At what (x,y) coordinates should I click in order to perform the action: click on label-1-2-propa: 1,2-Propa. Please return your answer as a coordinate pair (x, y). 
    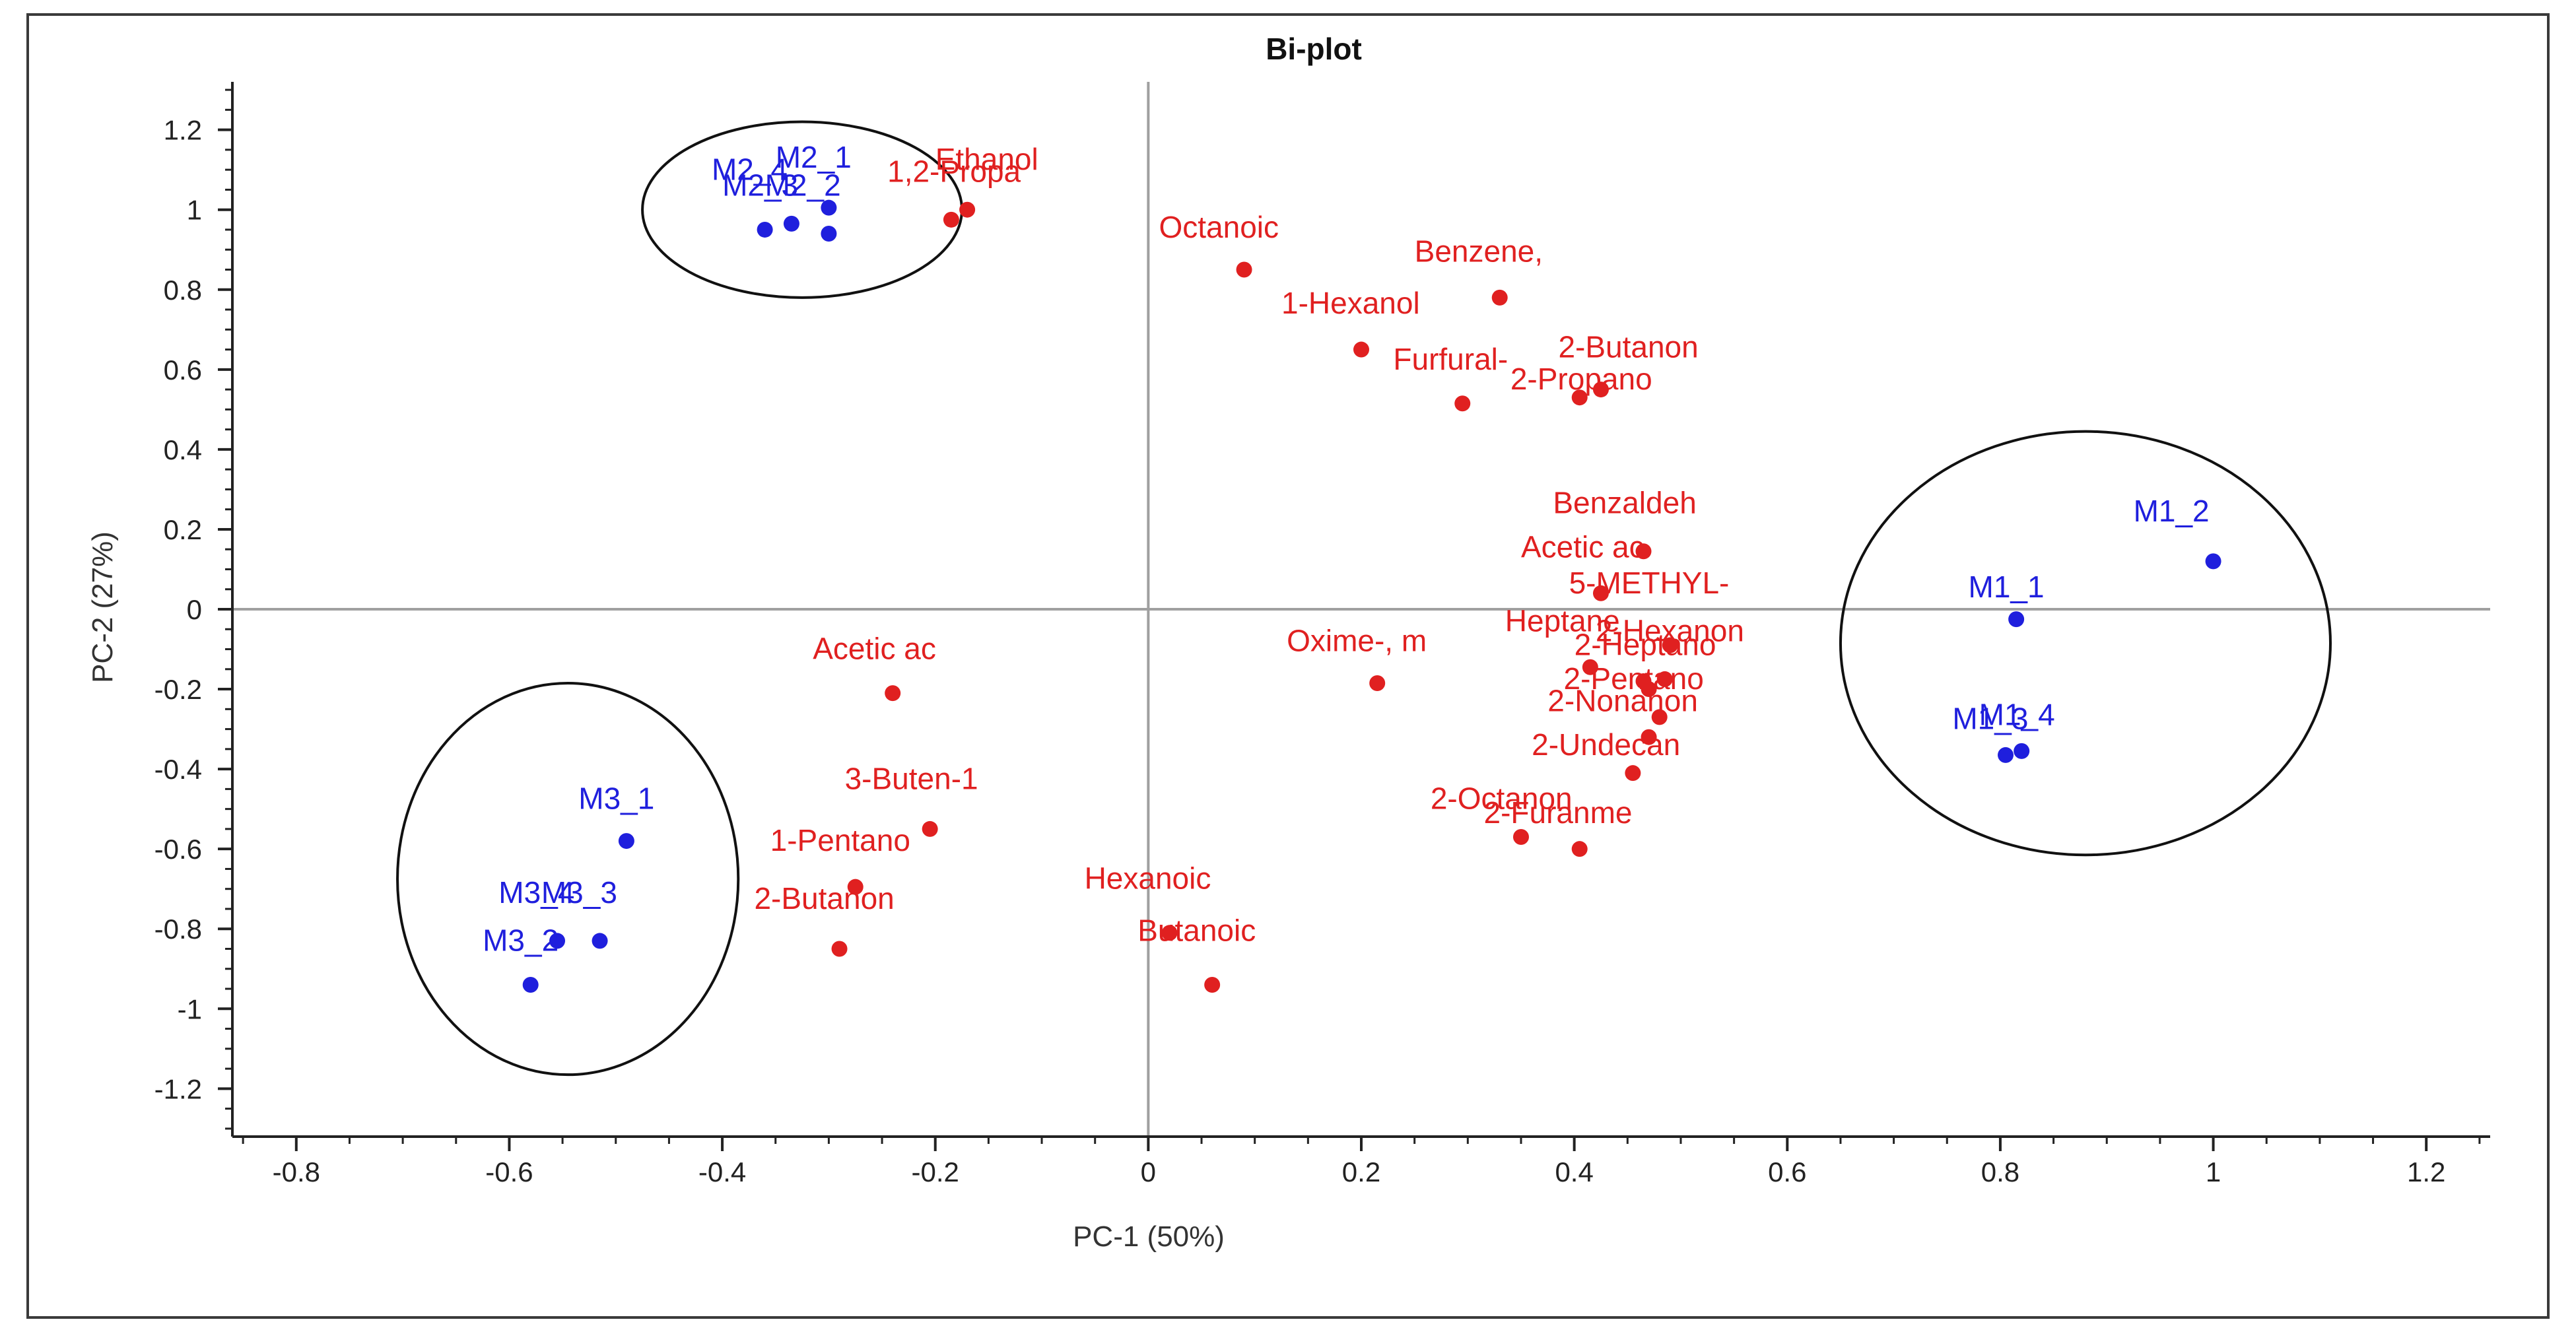
    Looking at the image, I should click on (954, 171).